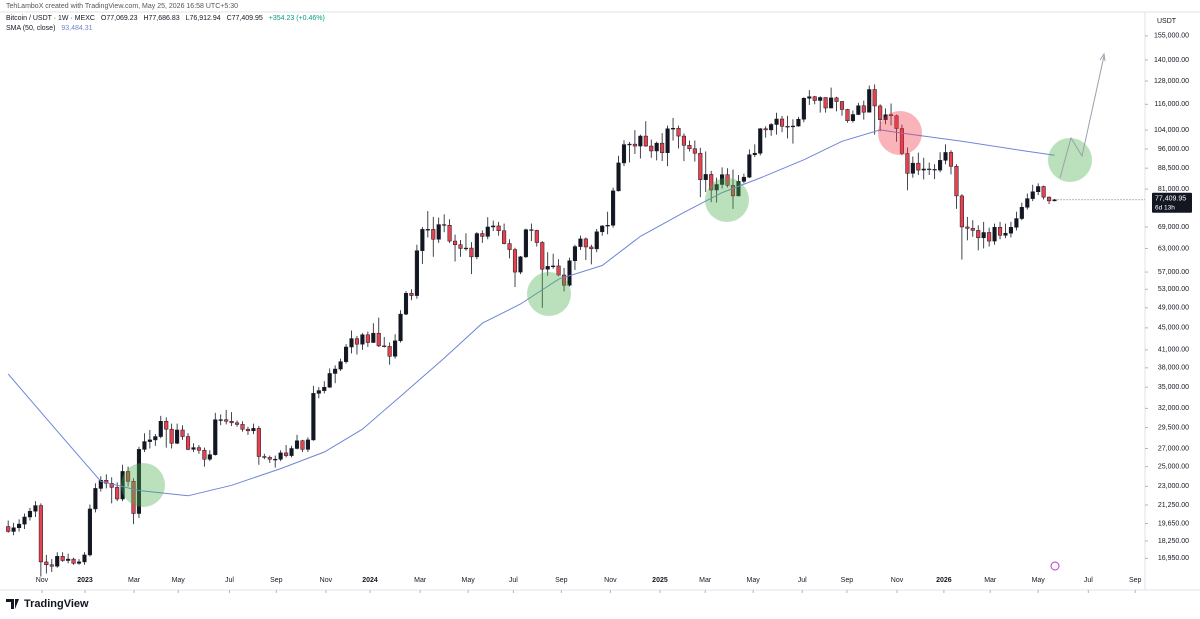  What do you see at coordinates (1102, 57) in the screenshot?
I see `projection-arrowhead` at bounding box center [1102, 57].